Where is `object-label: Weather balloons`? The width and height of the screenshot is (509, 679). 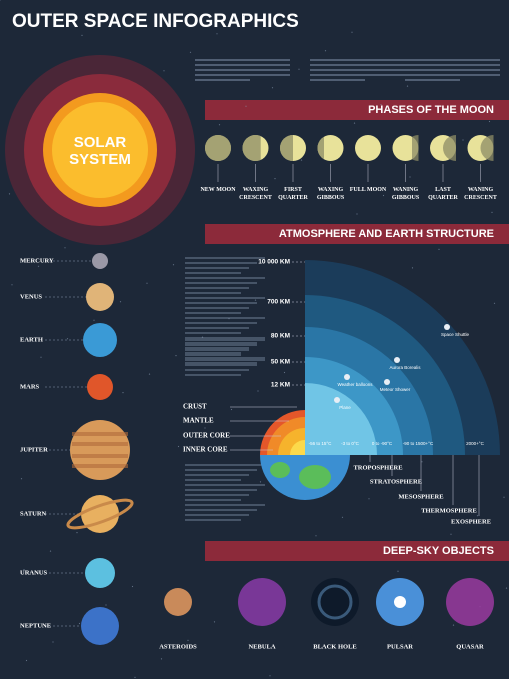 object-label: Weather balloons is located at coordinates (356, 384).